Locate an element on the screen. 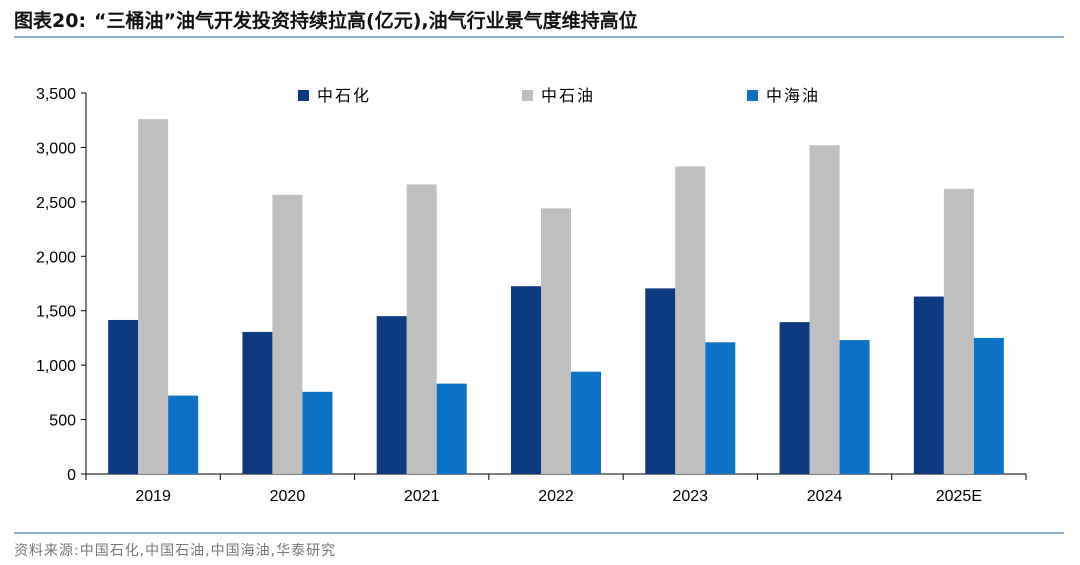 Image resolution: width=1080 pixels, height=565 pixels. legend: 中石化 中石油 中海油 is located at coordinates (559, 95).